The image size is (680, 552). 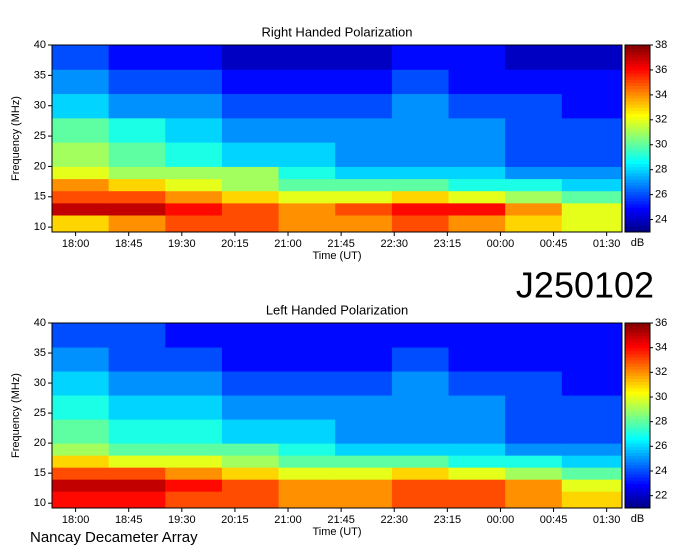 What do you see at coordinates (40, 413) in the screenshot?
I see `y-tick-label: 25` at bounding box center [40, 413].